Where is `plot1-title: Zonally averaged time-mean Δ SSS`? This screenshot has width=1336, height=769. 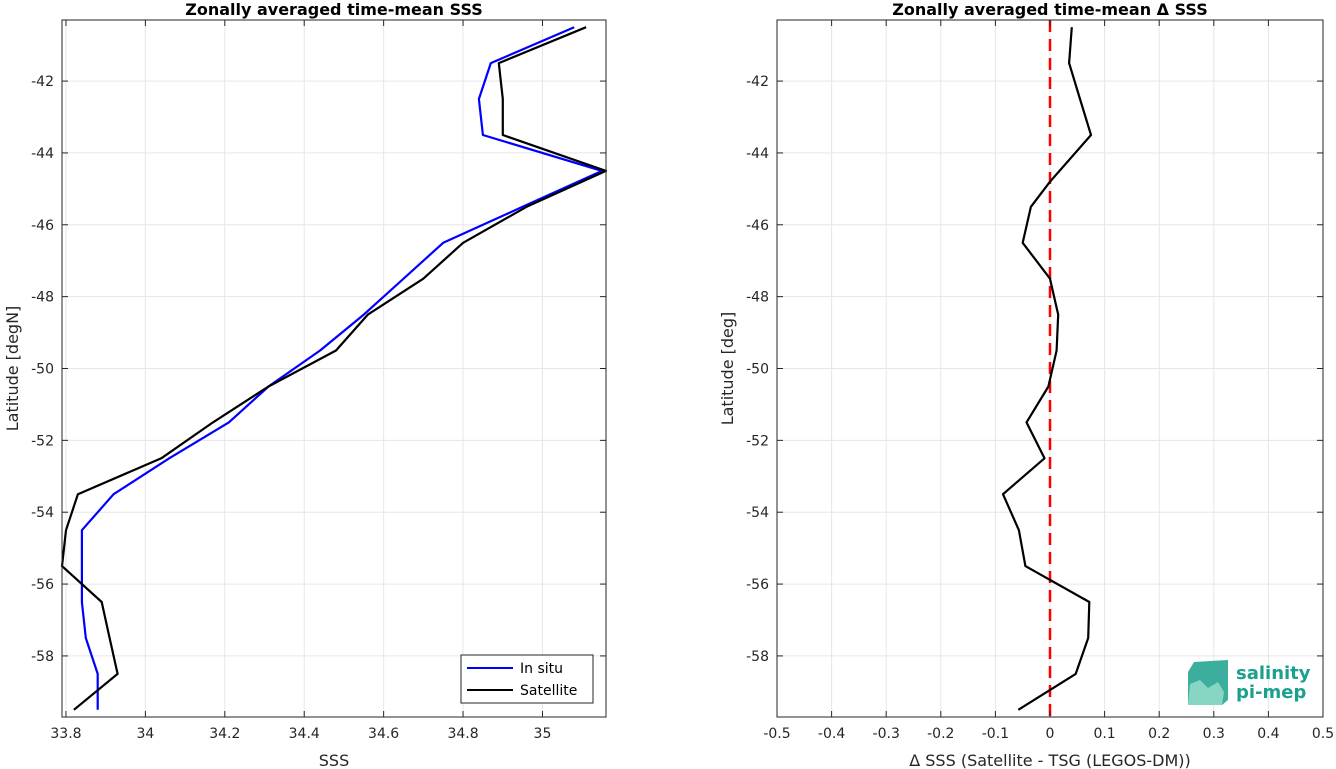
plot1-title: Zonally averaged time-mean Δ SSS is located at coordinates (1050, 9).